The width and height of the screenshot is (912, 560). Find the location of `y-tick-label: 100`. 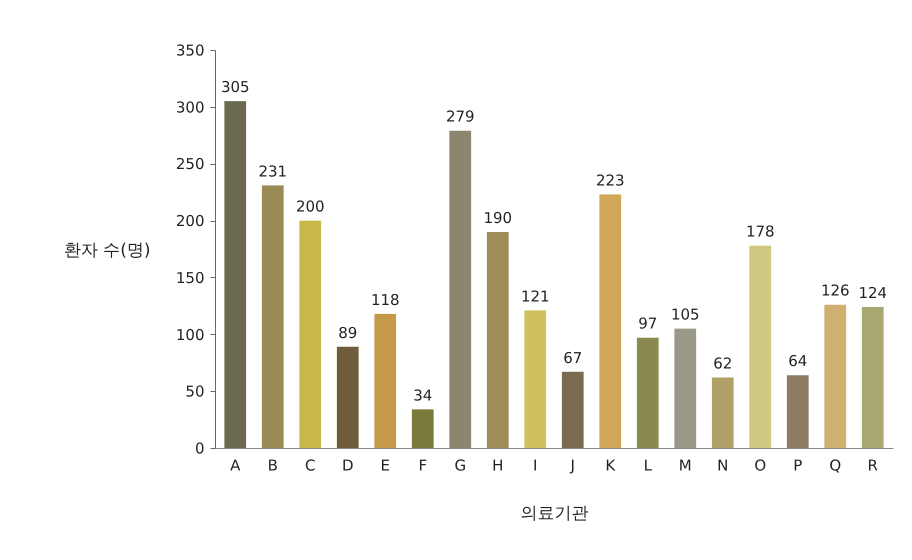

y-tick-label: 100 is located at coordinates (190, 335).